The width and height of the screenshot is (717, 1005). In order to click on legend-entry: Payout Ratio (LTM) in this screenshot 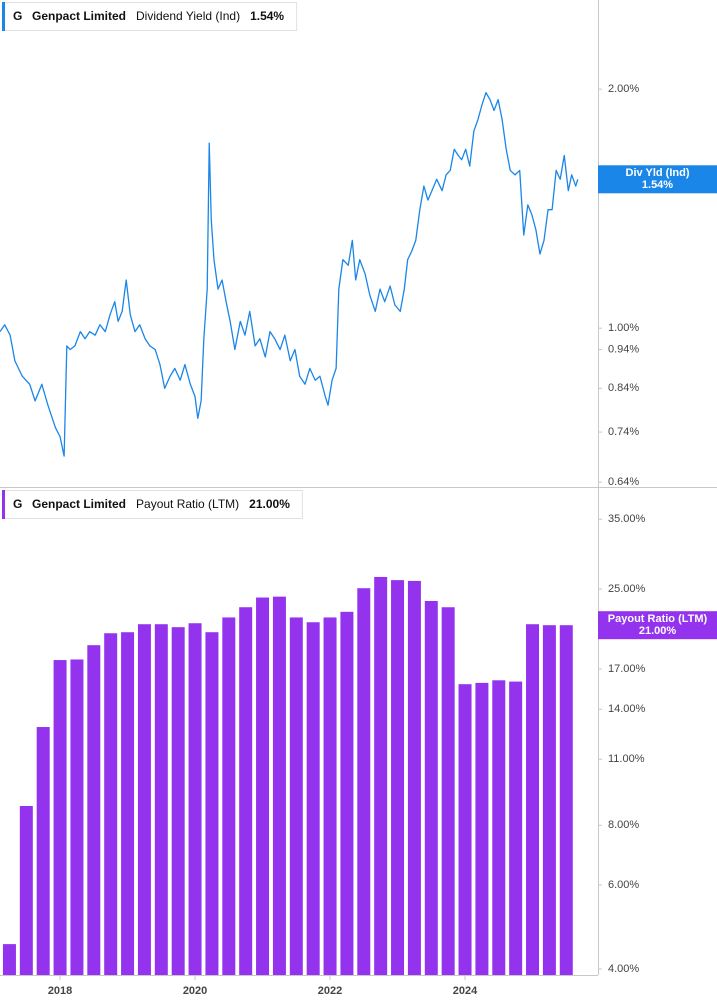, I will do `click(187, 504)`.